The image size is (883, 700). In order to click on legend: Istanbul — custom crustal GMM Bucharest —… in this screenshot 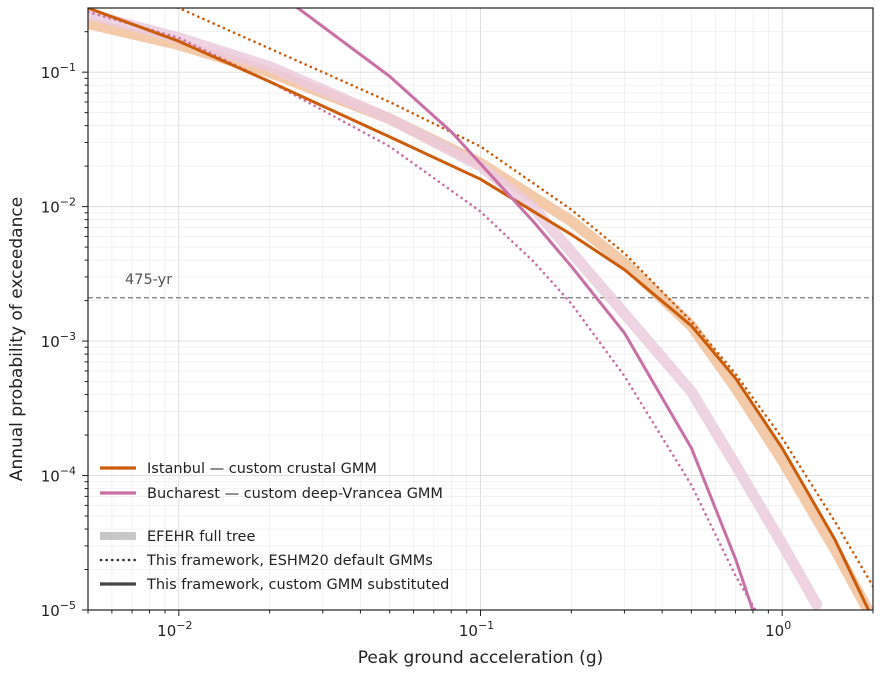, I will do `click(274, 527)`.